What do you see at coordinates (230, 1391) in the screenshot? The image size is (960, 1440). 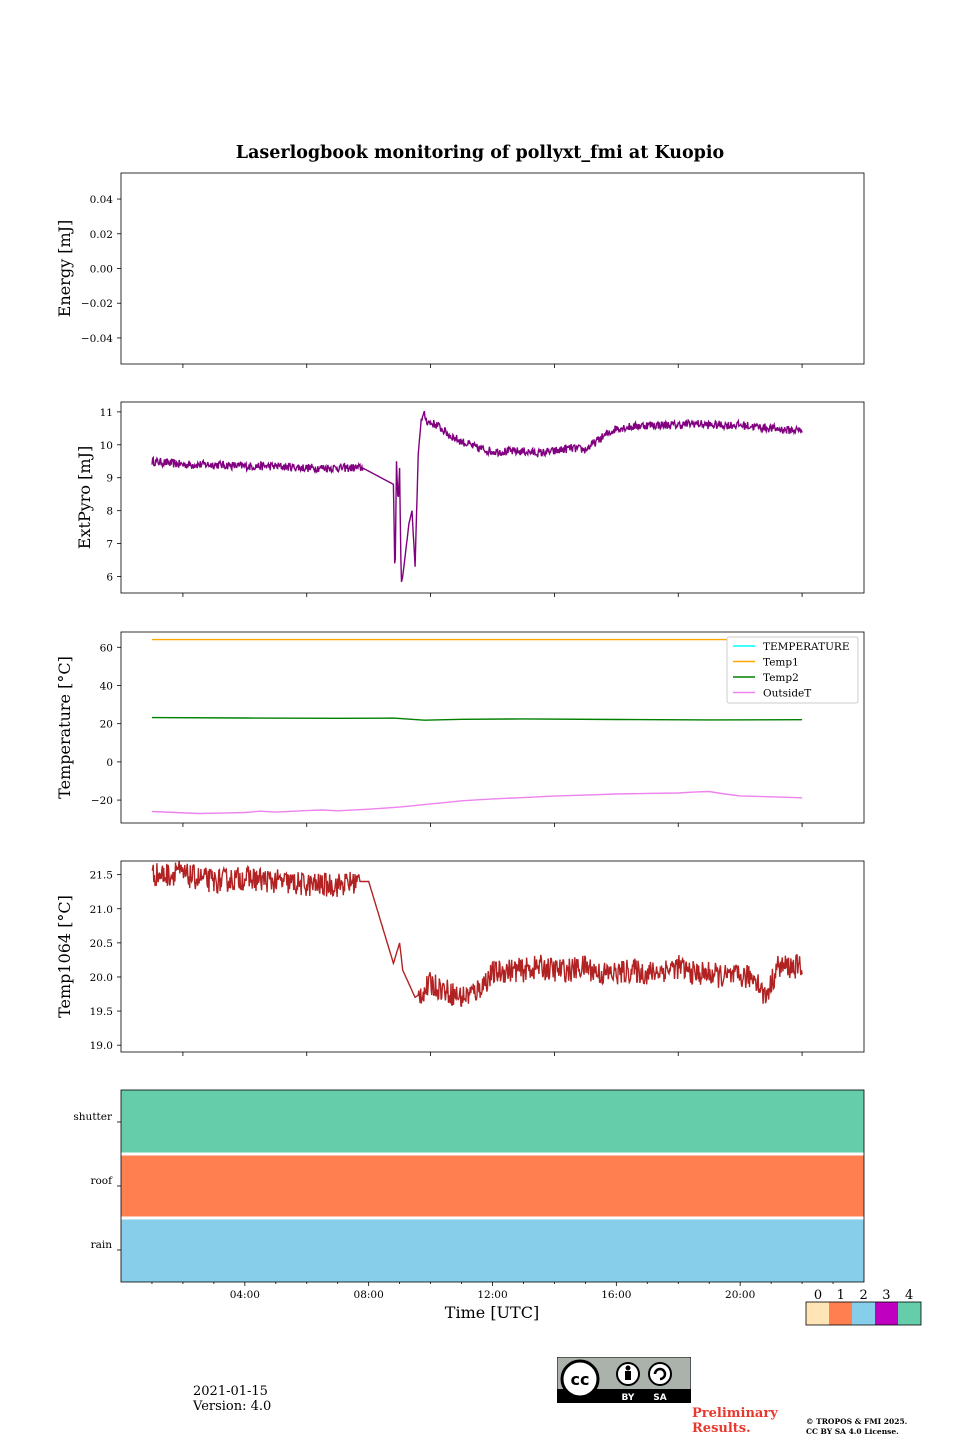 I see `date-label: 2021-01-15` at bounding box center [230, 1391].